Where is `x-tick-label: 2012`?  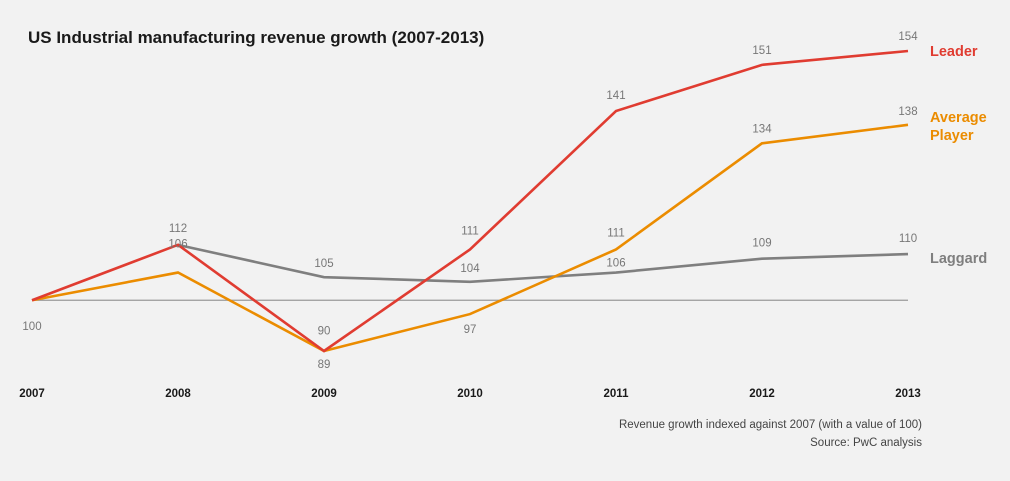 x-tick-label: 2012 is located at coordinates (762, 394).